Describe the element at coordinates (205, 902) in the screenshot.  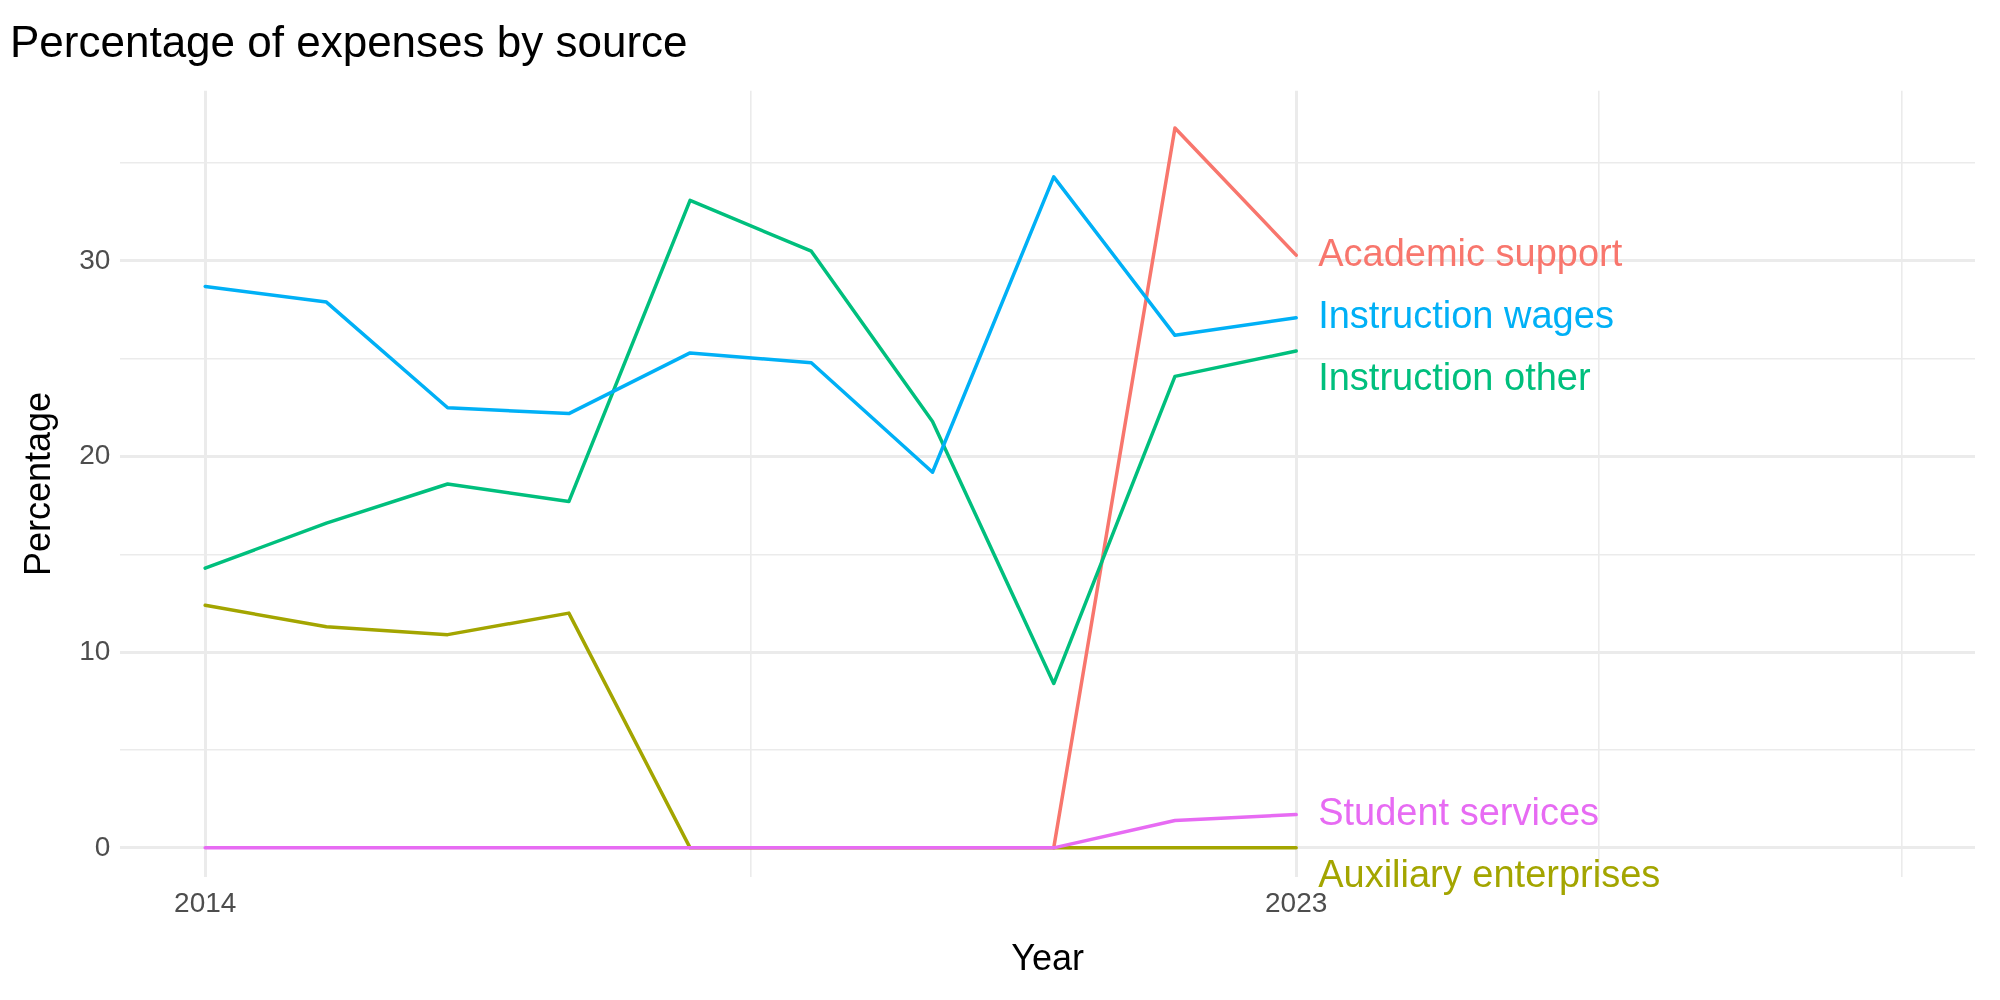
I see `x-tick-label: 2014` at that location.